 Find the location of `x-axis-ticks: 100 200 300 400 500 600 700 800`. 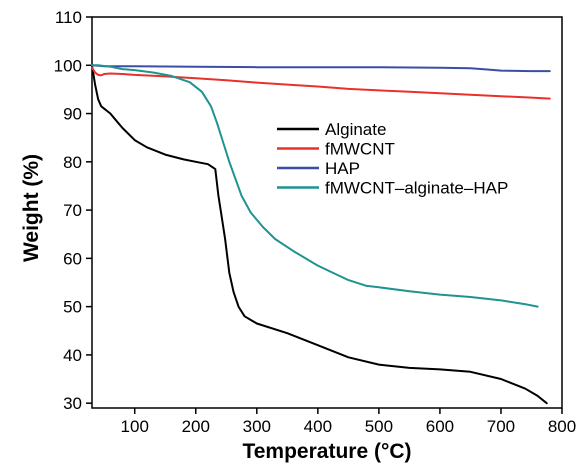

x-axis-ticks: 100 200 300 400 500 600 700 800 is located at coordinates (348, 422).